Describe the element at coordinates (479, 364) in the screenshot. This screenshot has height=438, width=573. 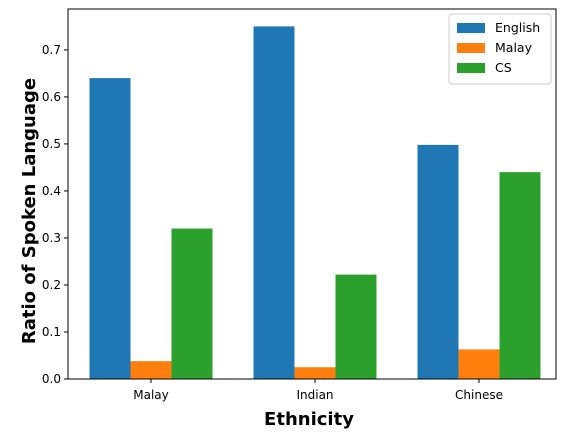
I see `bar-malay-chinese` at that location.